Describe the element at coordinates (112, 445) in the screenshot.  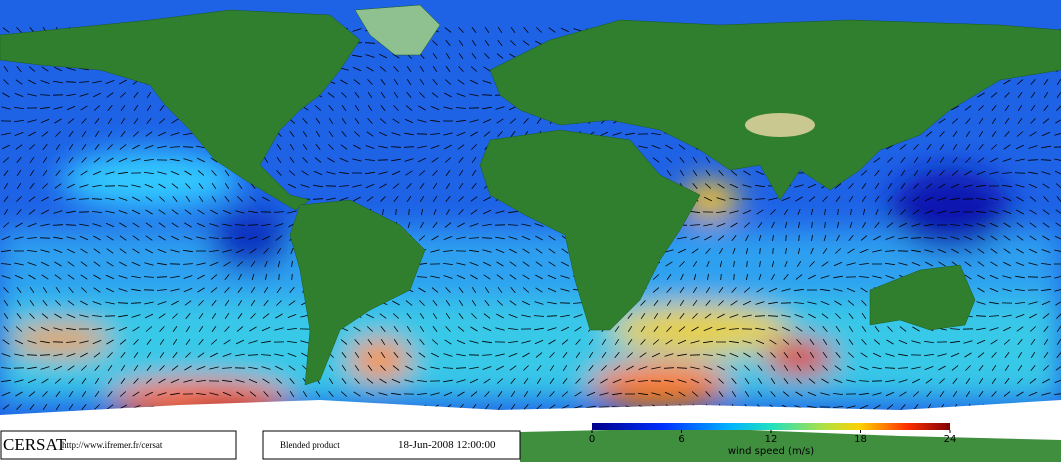
I see `url: http://www.ifremer.fr/cersat` at that location.